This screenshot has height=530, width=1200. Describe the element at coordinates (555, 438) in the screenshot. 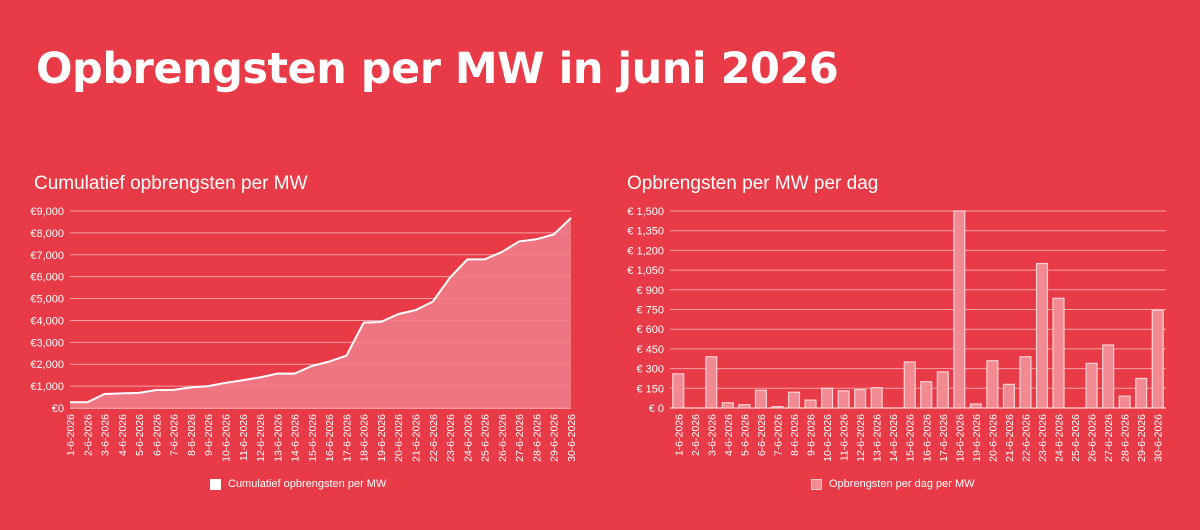

I see `area-x-tick-label: 29-6-2026` at that location.